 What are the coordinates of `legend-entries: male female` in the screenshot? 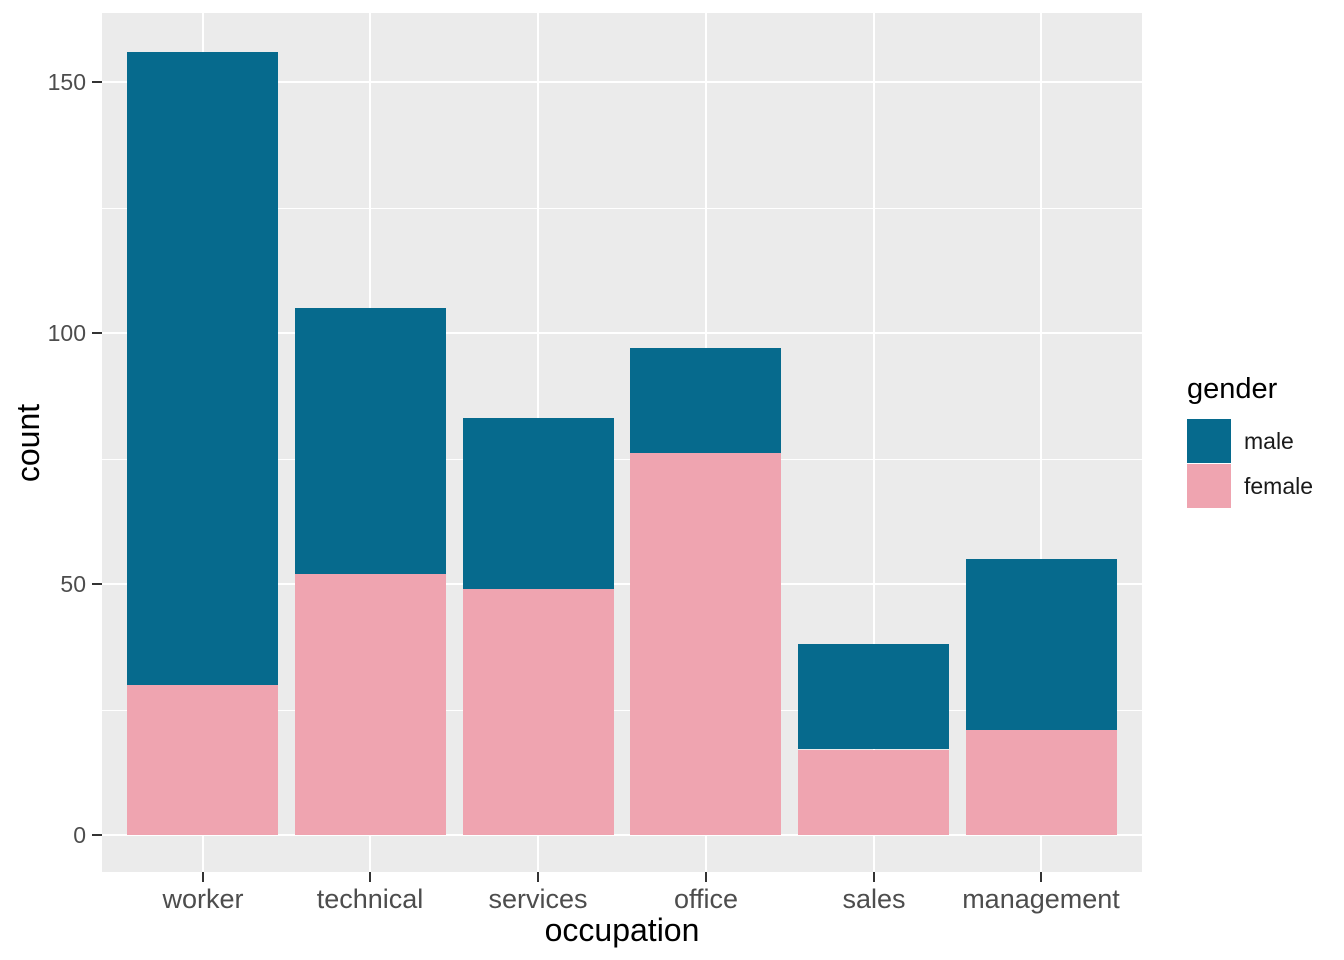 It's located at (1250, 464).